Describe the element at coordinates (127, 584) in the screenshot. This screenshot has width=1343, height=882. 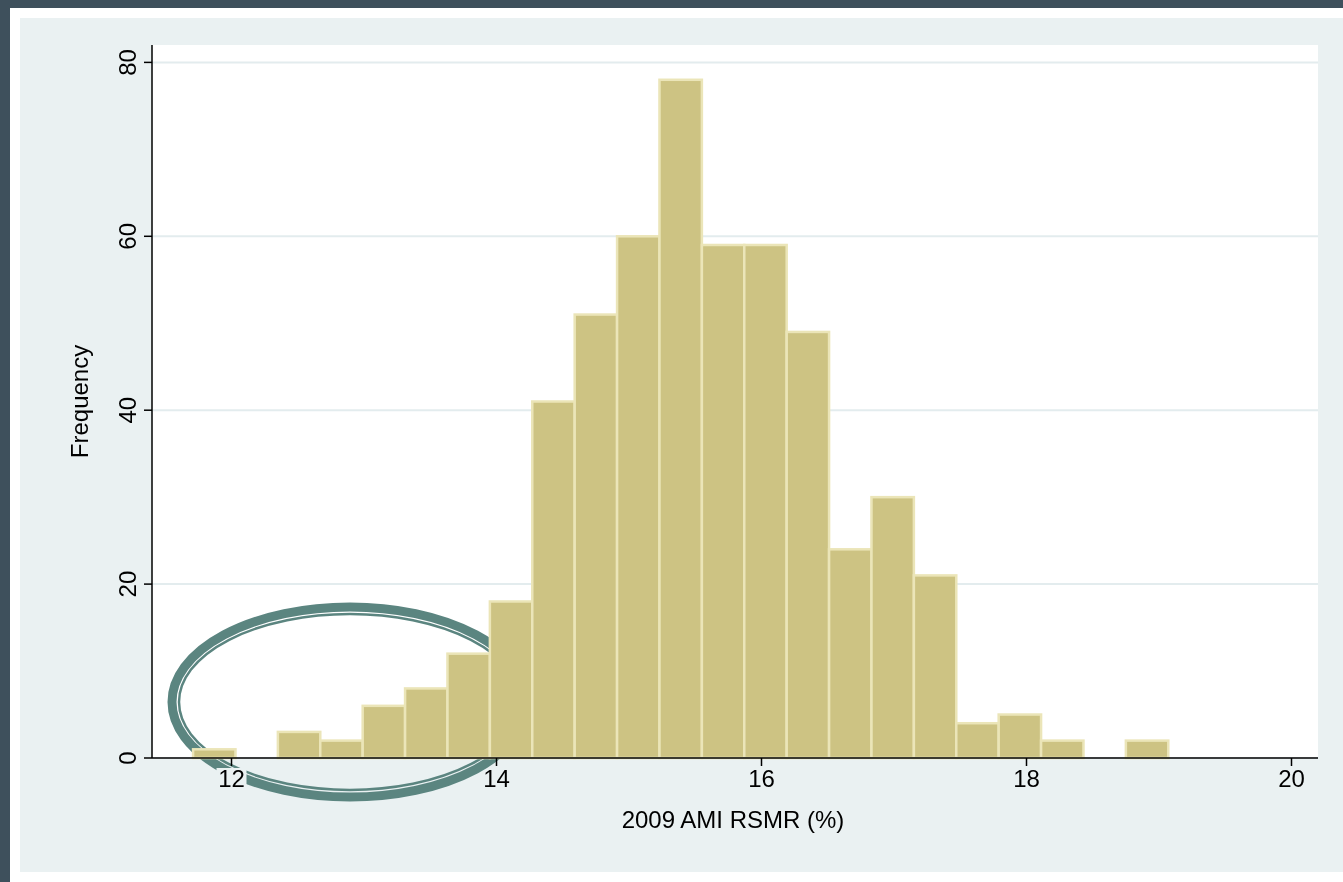
I see `y-tick-label: 20` at that location.